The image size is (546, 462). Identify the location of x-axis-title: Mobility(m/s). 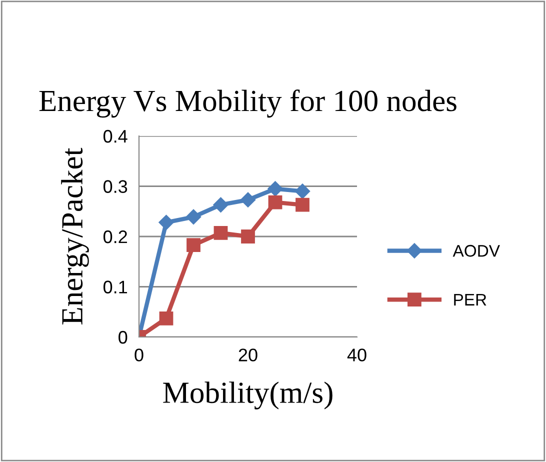
(247, 396).